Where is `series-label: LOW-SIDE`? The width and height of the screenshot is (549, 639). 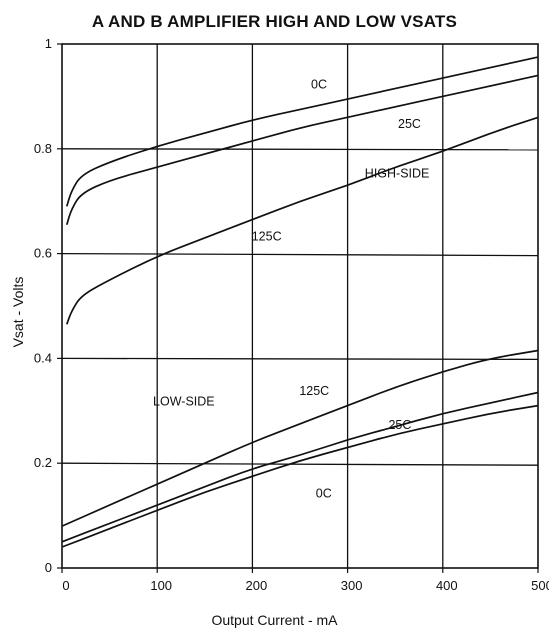 series-label: LOW-SIDE is located at coordinates (184, 402).